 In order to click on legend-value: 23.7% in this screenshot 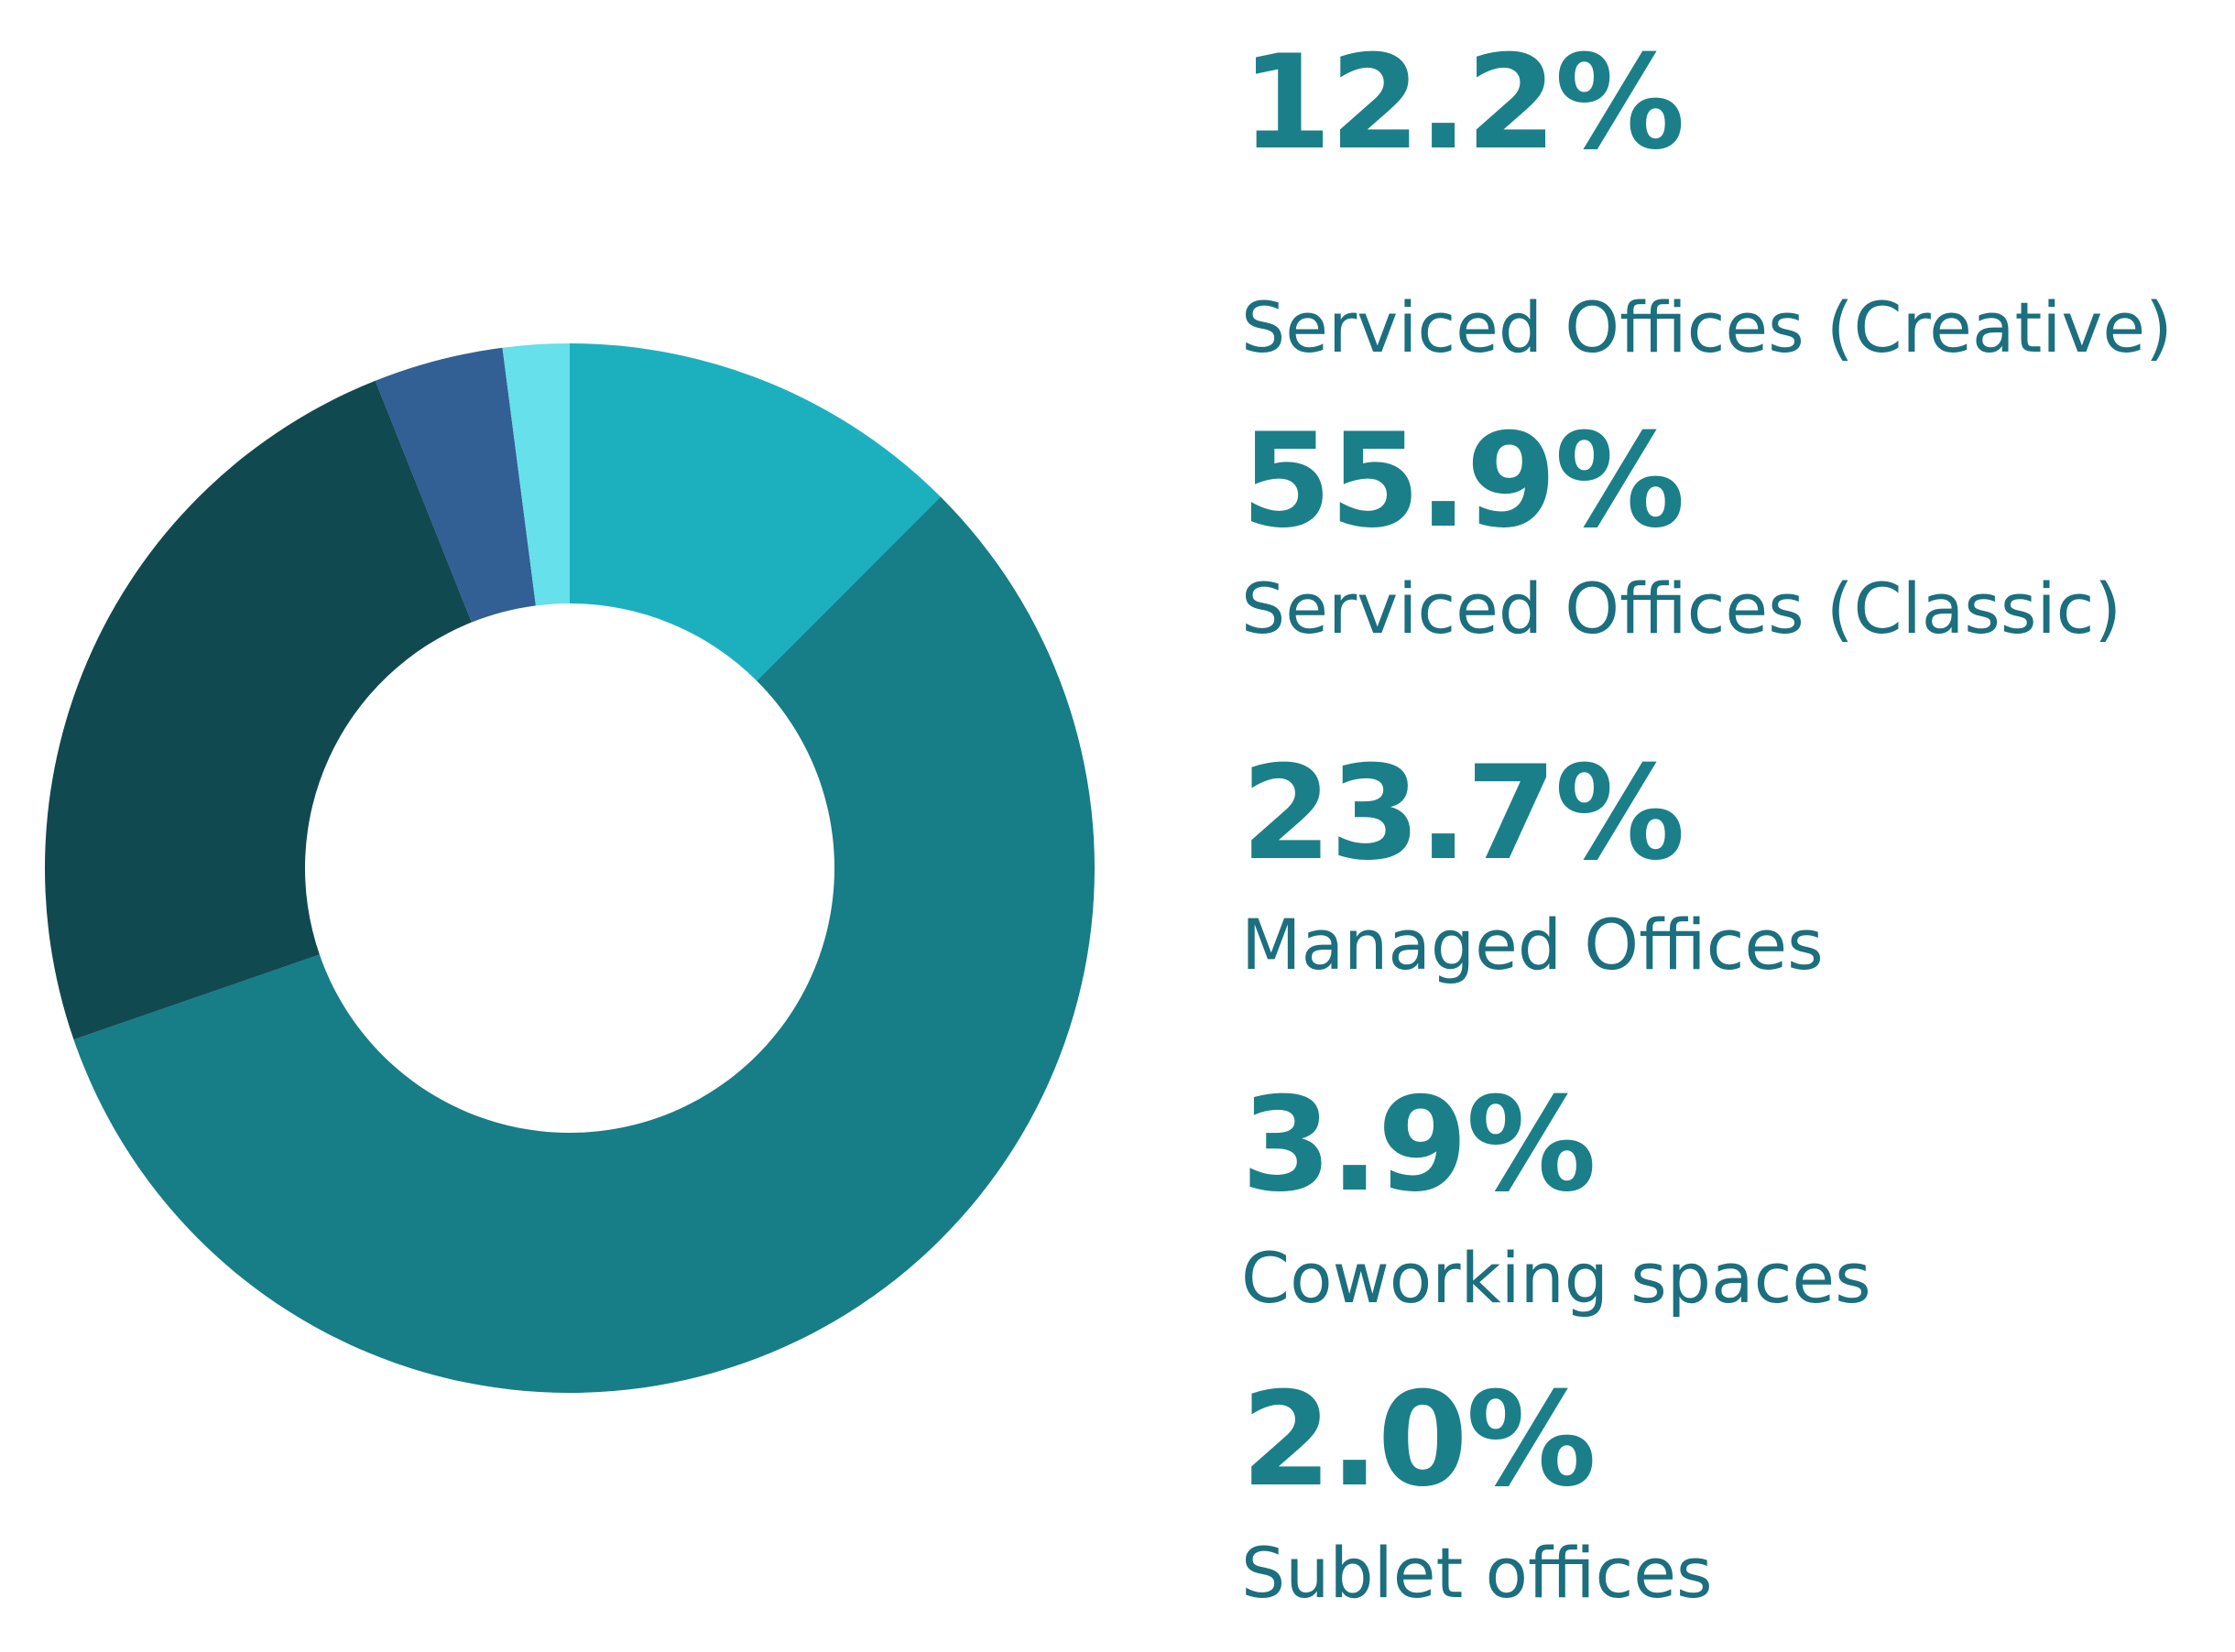, I will do `click(1463, 813)`.